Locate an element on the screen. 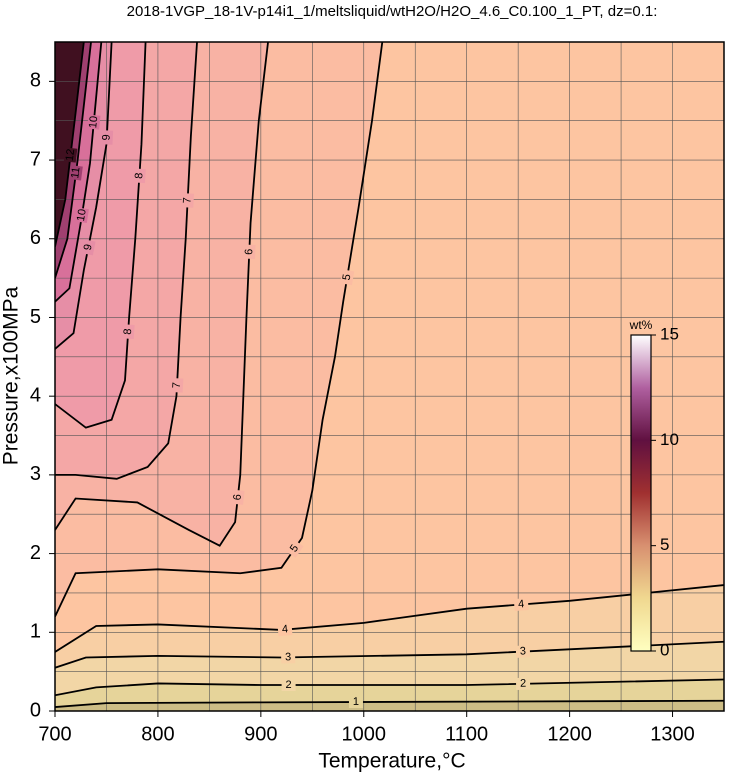 The height and width of the screenshot is (781, 734). y-tick-label: 4 is located at coordinates (35, 395).